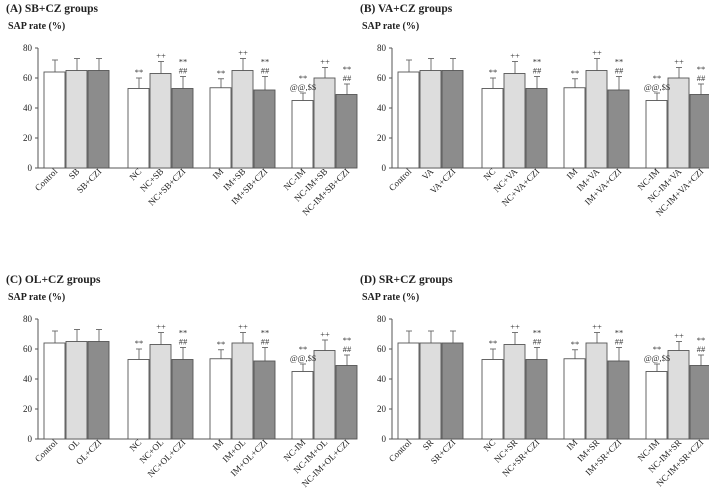 The height and width of the screenshot is (504, 709). What do you see at coordinates (536, 399) in the screenshot?
I see `bar-nc-sr-czi` at bounding box center [536, 399].